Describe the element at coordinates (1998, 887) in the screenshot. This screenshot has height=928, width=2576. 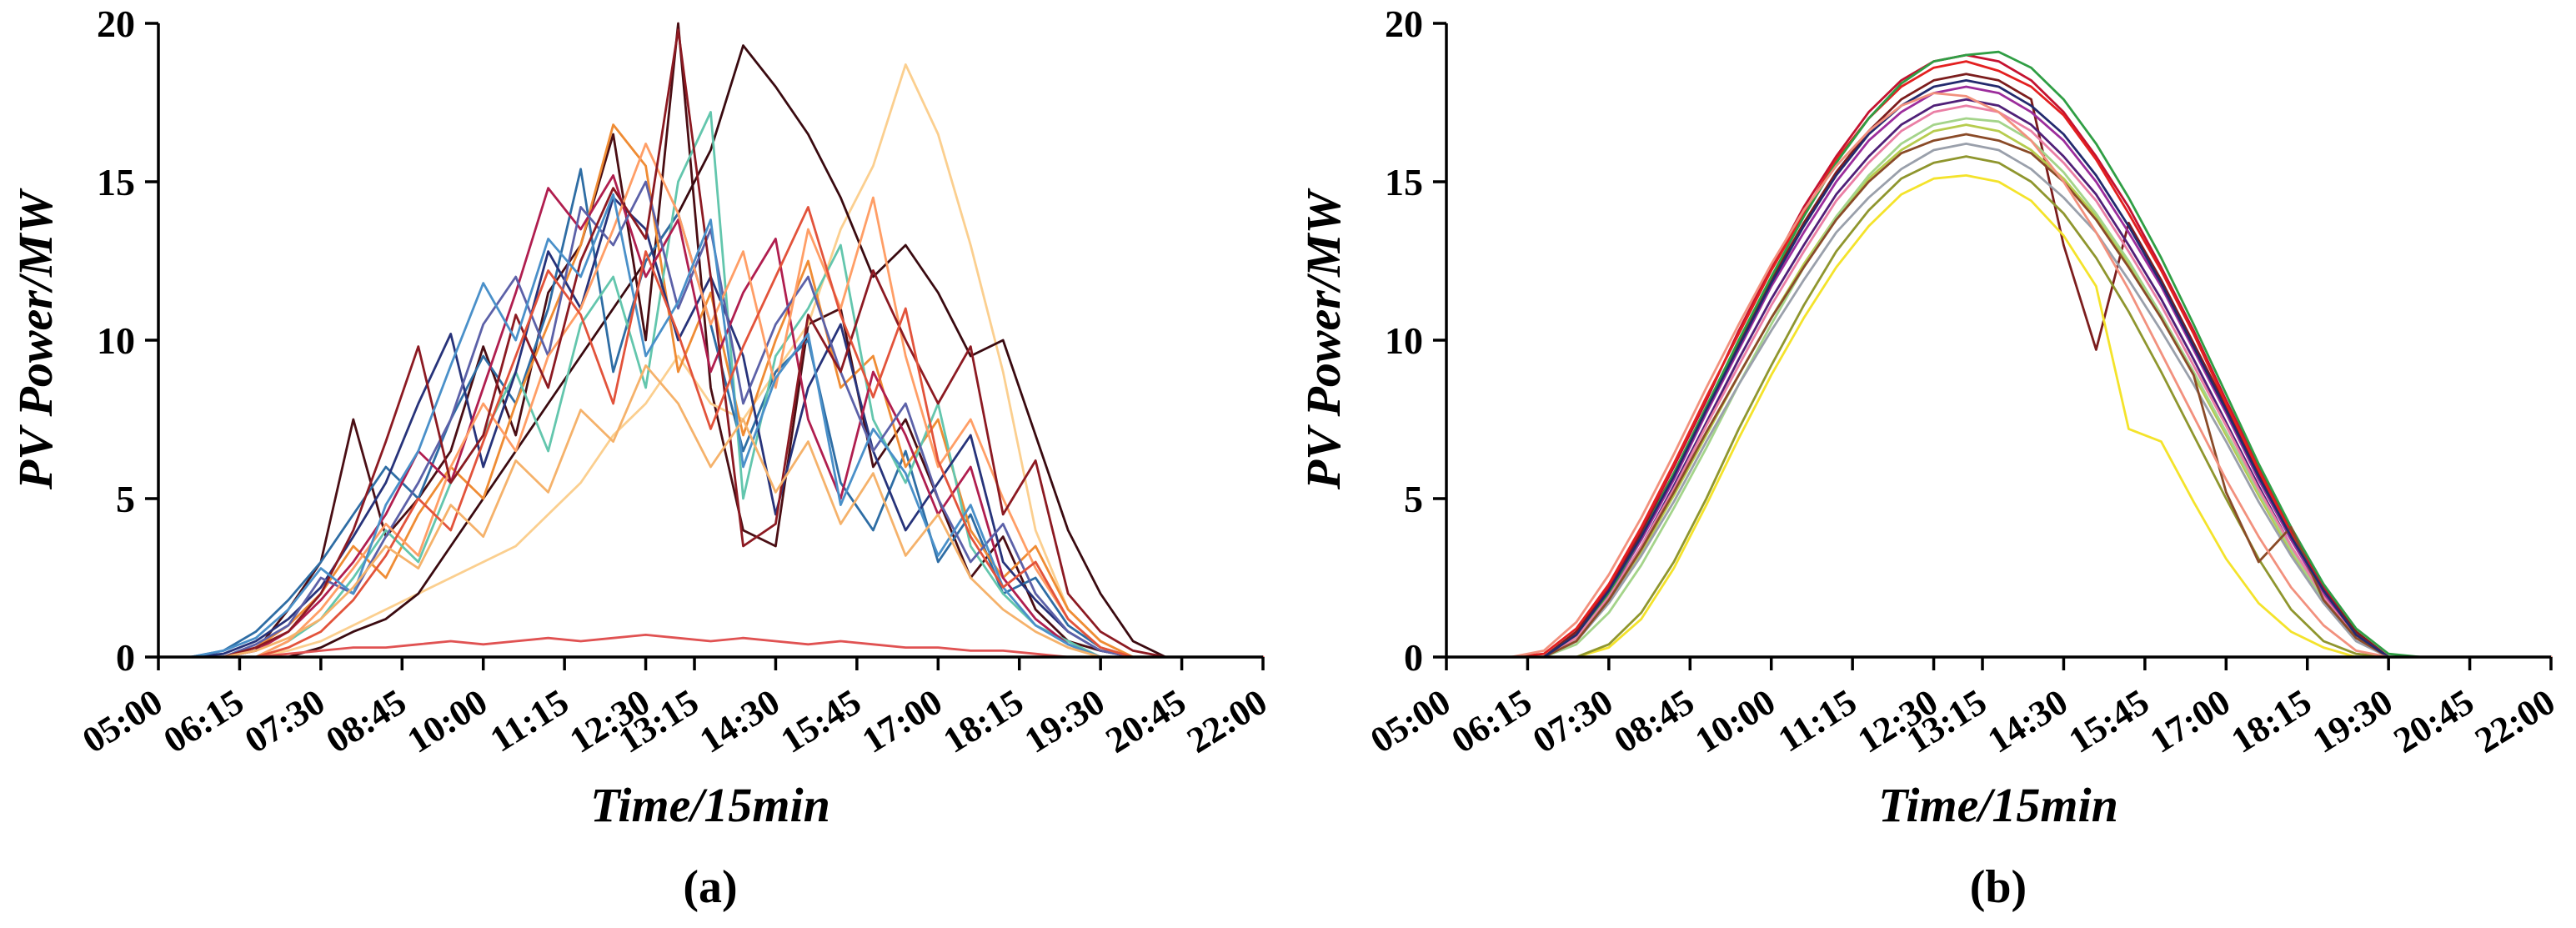
I see `caption-b: (b)` at that location.